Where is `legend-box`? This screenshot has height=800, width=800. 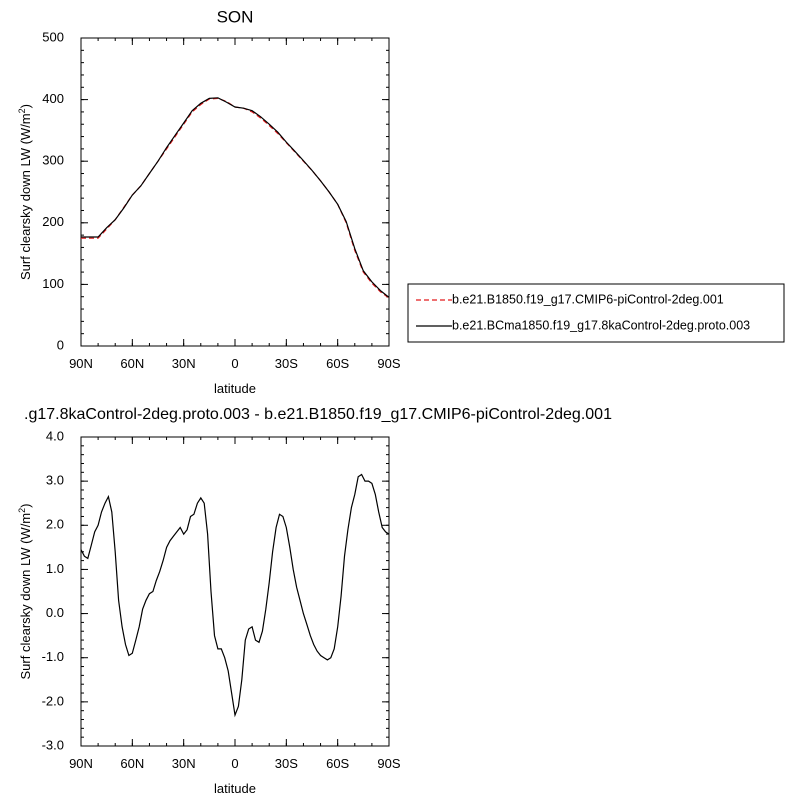
legend-box is located at coordinates (596, 313).